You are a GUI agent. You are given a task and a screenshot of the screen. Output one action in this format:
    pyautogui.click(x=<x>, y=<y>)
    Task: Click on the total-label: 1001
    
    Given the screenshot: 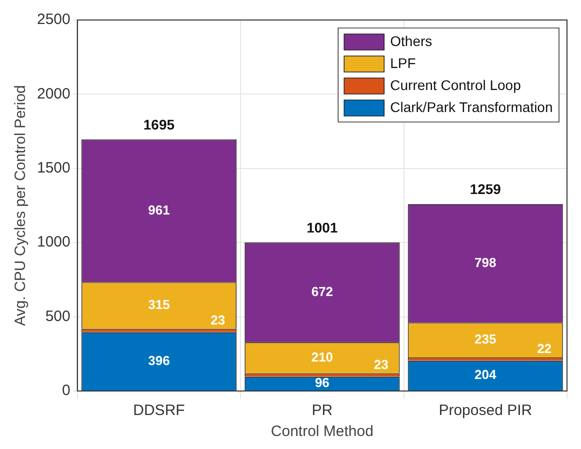 What is the action you would take?
    pyautogui.click(x=322, y=227)
    